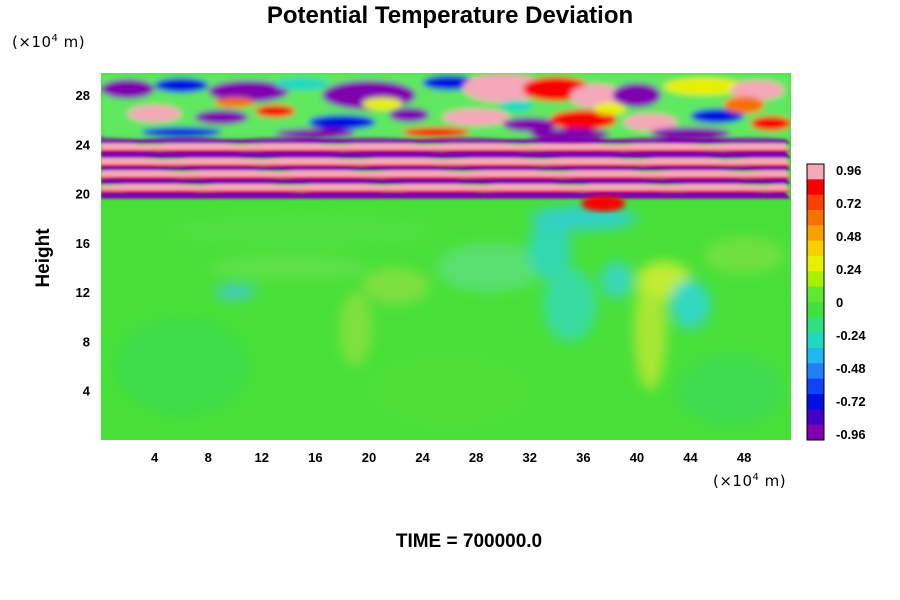  I want to click on chart-title: Potential Temperature Deviation, so click(450, 15).